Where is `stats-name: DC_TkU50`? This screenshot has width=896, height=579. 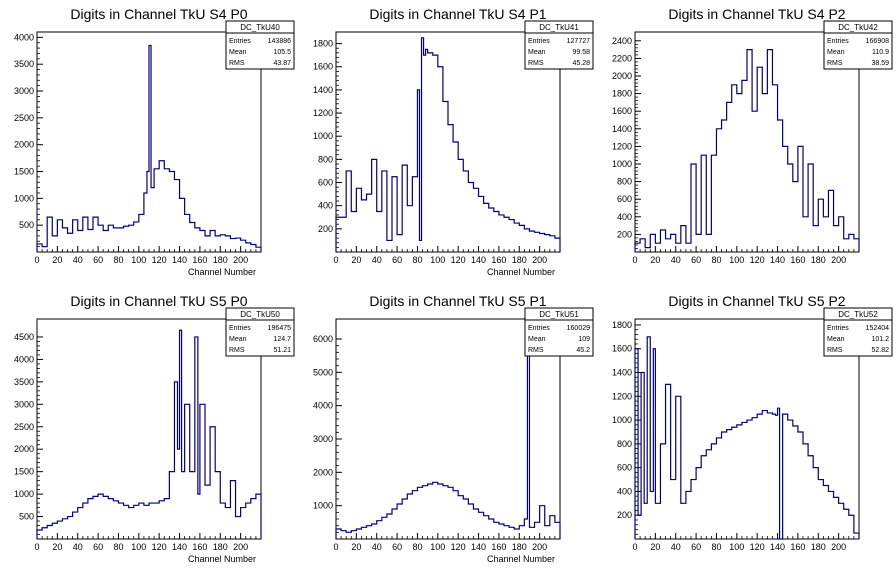
stats-name: DC_TkU50 is located at coordinates (260, 314).